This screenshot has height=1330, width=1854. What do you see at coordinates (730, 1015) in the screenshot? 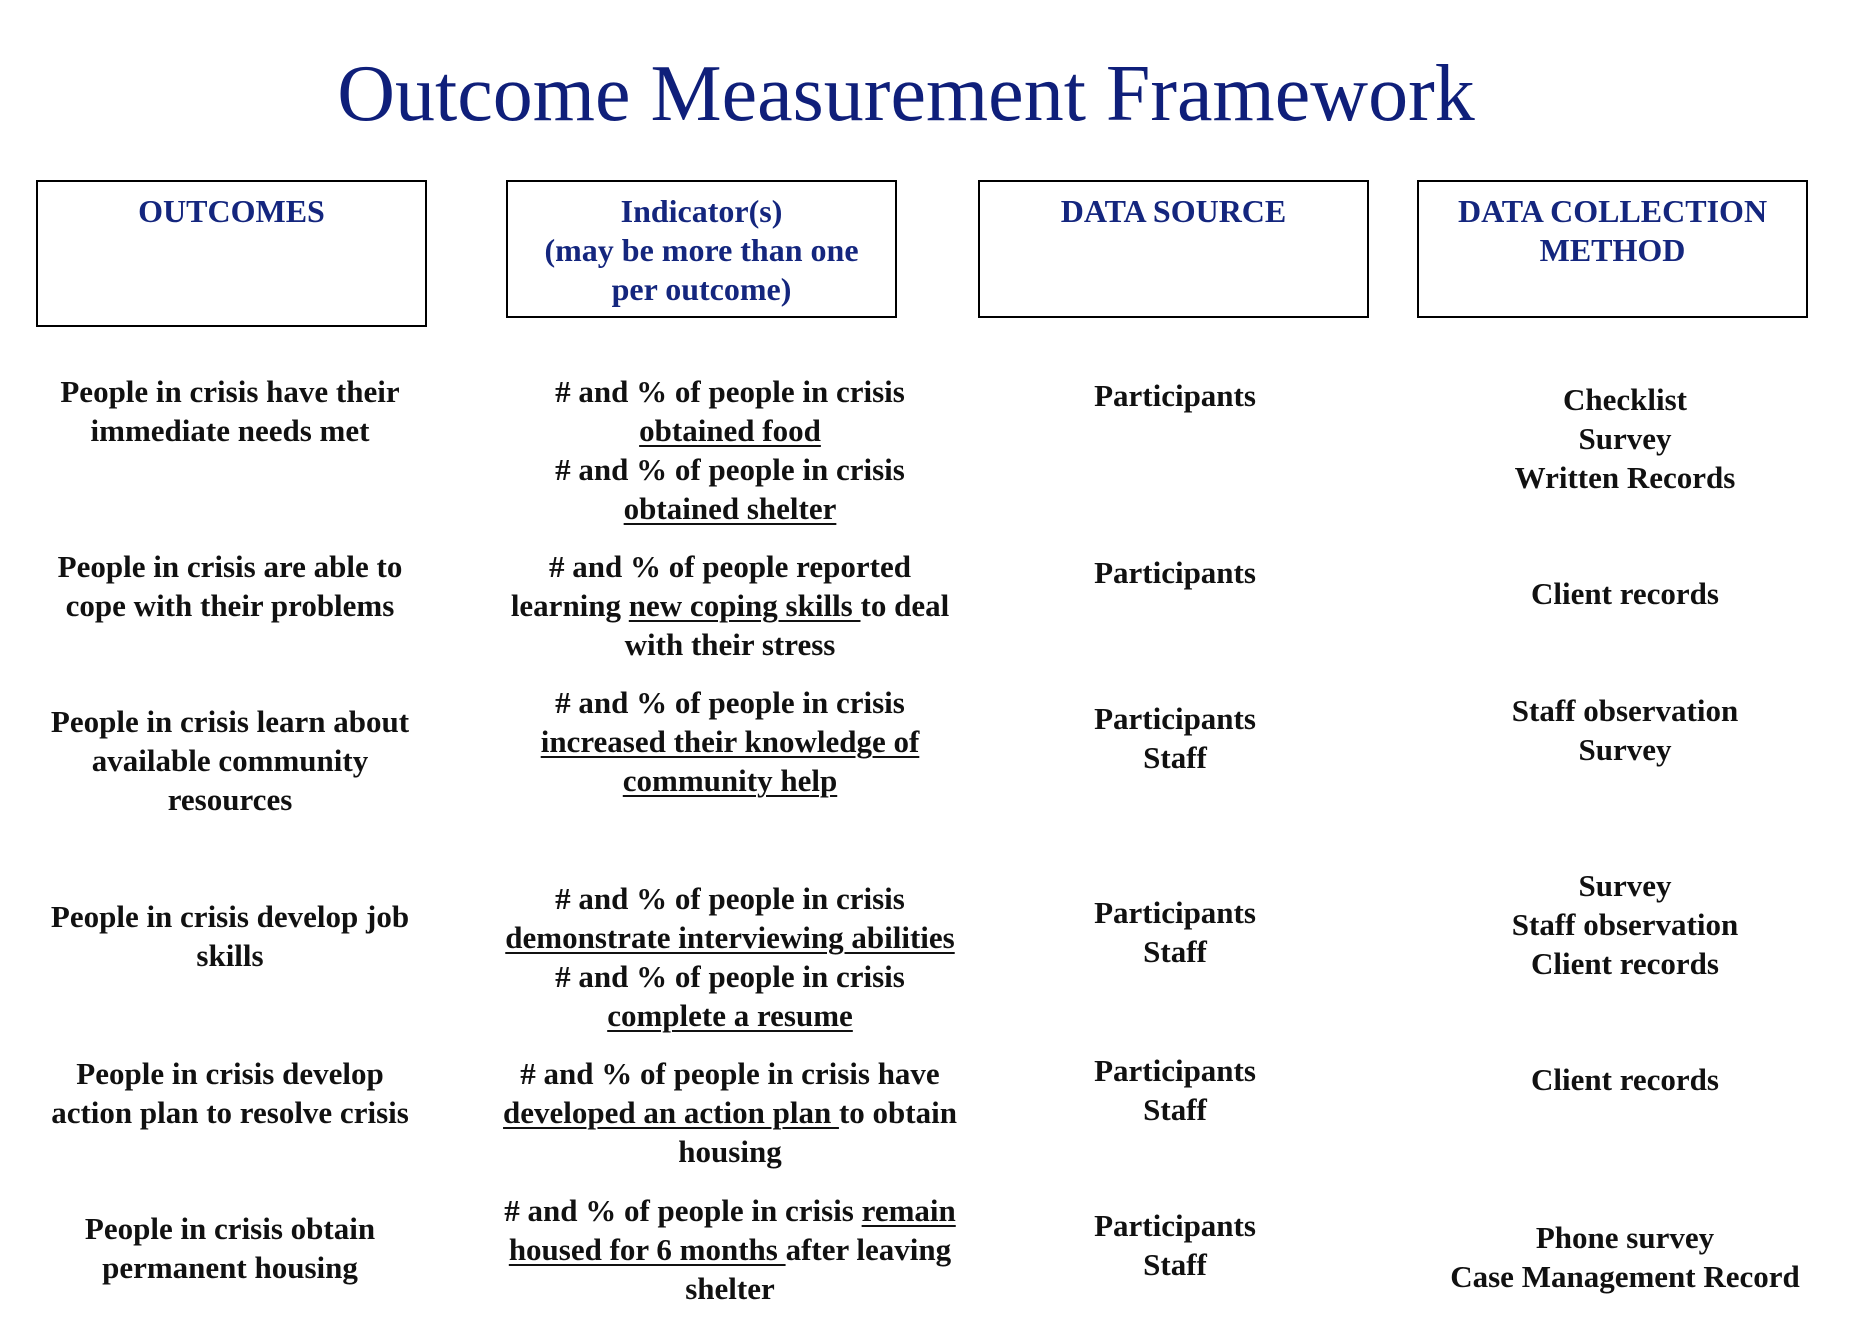
I see `row-4-indicator-line-4: complete a resume` at bounding box center [730, 1015].